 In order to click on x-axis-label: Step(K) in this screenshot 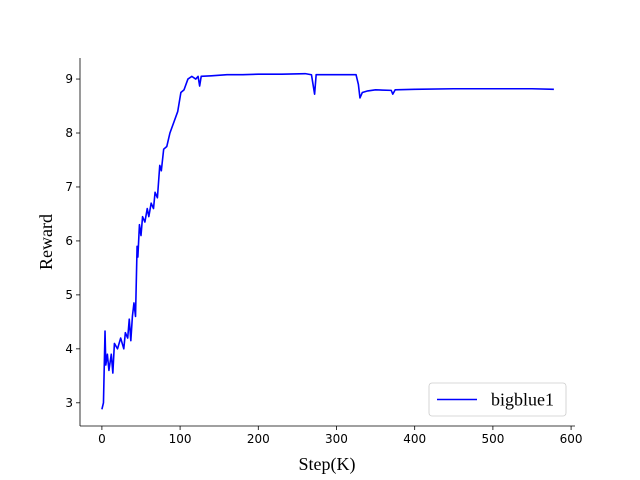, I will do `click(327, 464)`.